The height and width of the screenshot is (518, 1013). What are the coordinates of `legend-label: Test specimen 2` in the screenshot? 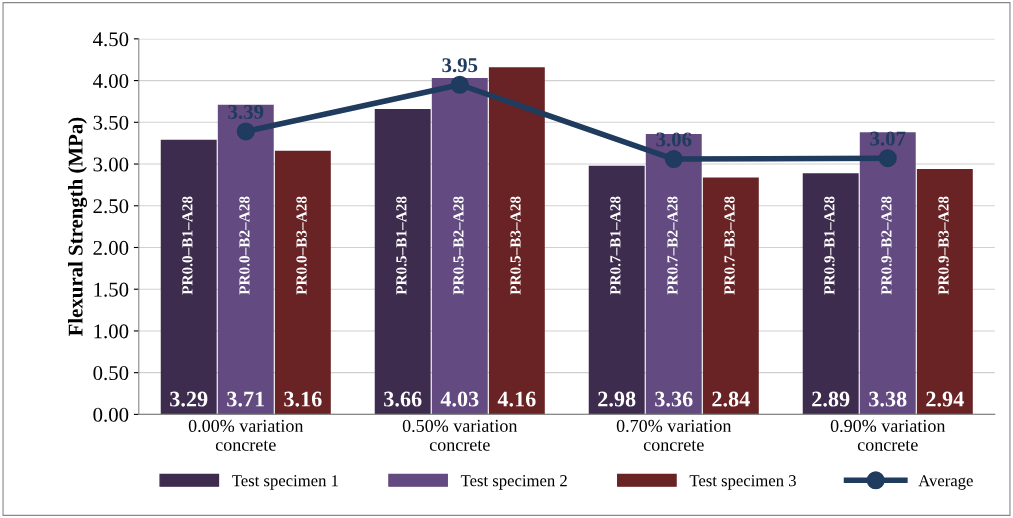 It's located at (513, 482).